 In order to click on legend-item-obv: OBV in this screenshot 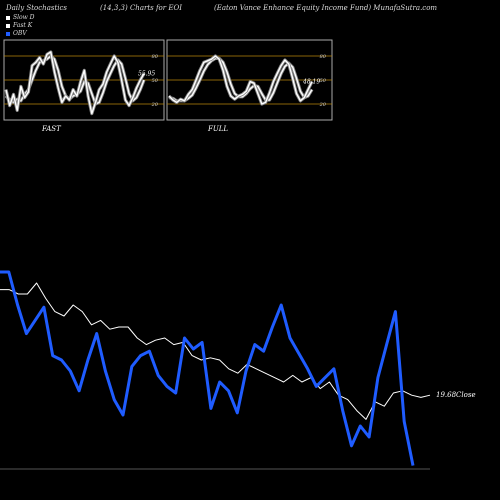, I will do `click(16, 33)`.